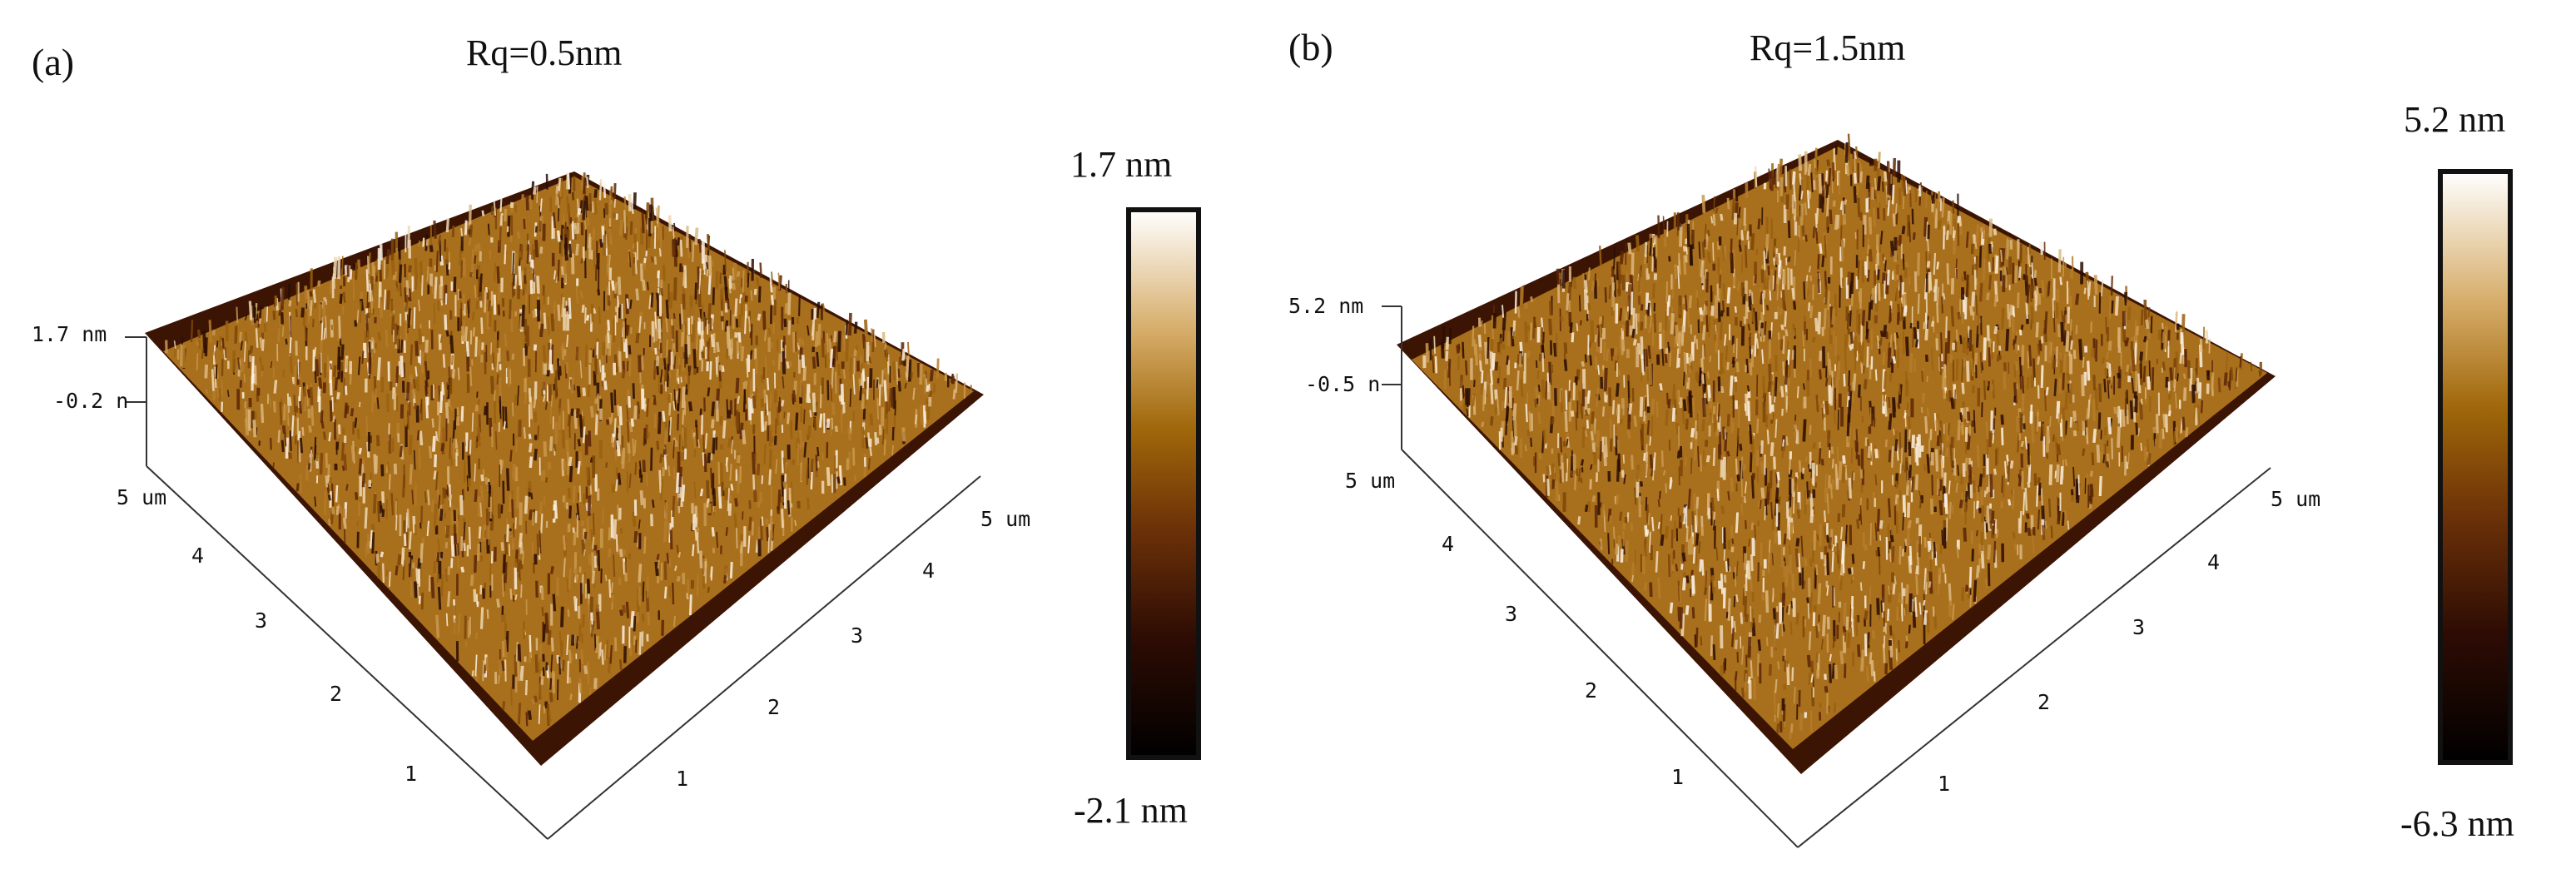 The height and width of the screenshot is (879, 2576). What do you see at coordinates (1310, 47) in the screenshot?
I see `panel-label: (b)` at bounding box center [1310, 47].